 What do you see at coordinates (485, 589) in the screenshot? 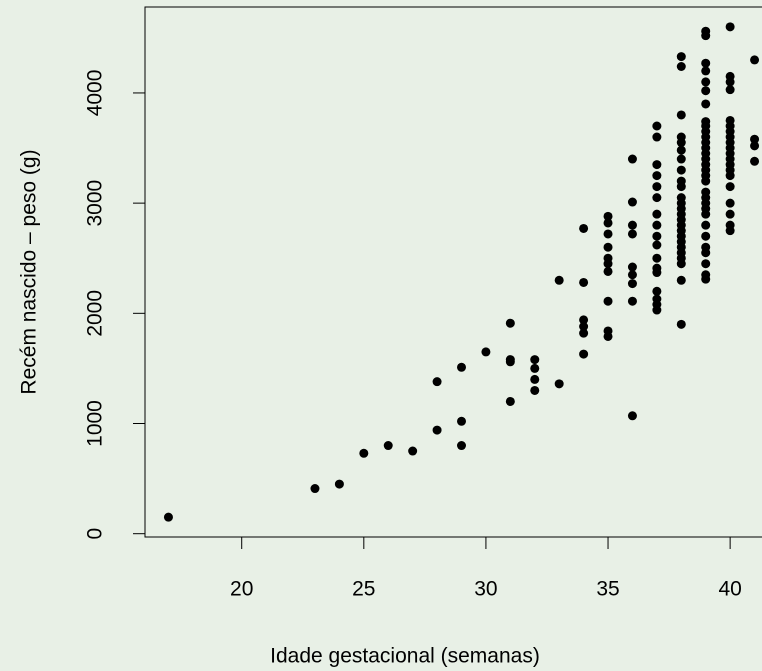
I see `x-tick-label: 30` at bounding box center [485, 589].